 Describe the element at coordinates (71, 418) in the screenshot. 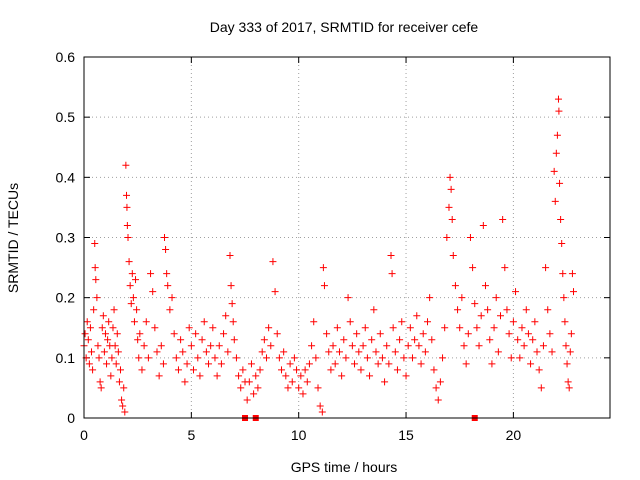

I see `y-tick-label: 0` at that location.